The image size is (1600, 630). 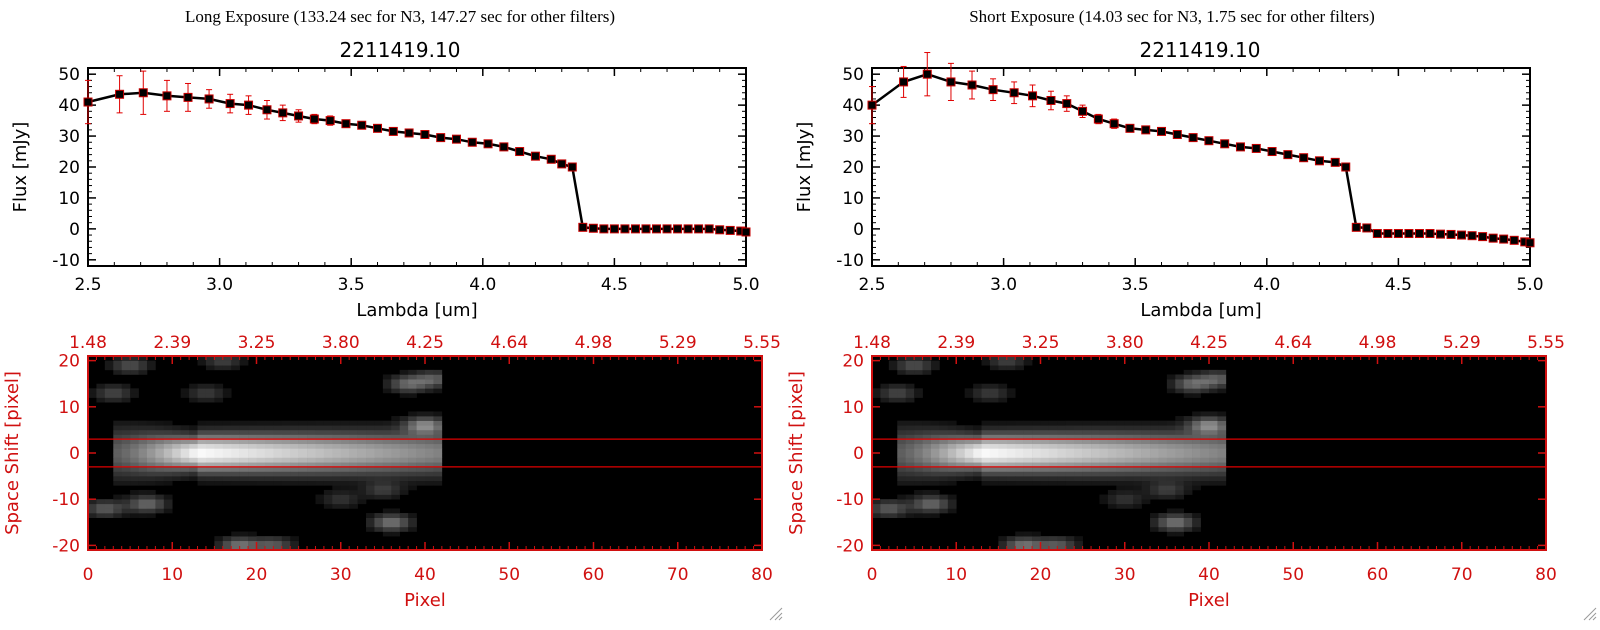 What do you see at coordinates (762, 575) in the screenshot?
I see `x-tick-label: 80` at bounding box center [762, 575].